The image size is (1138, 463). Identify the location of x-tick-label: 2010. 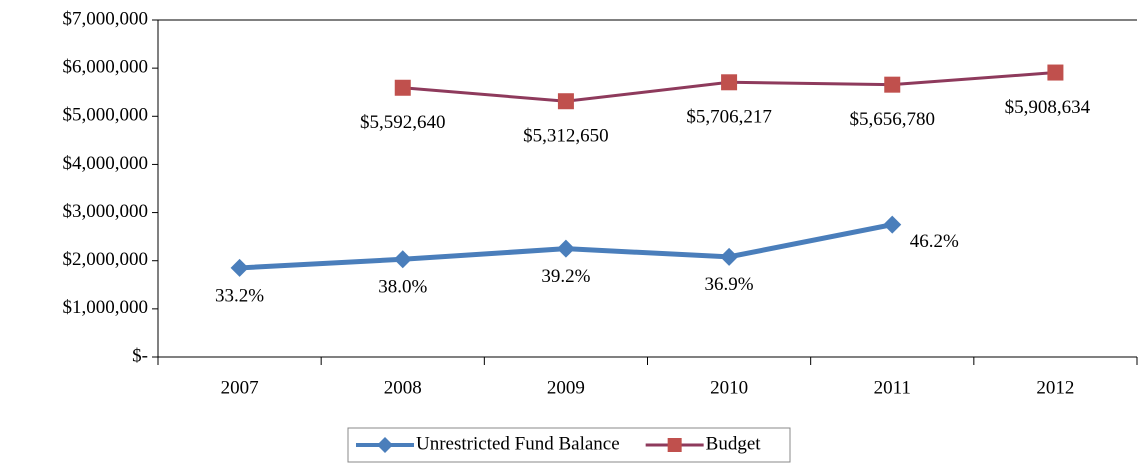
(729, 387).